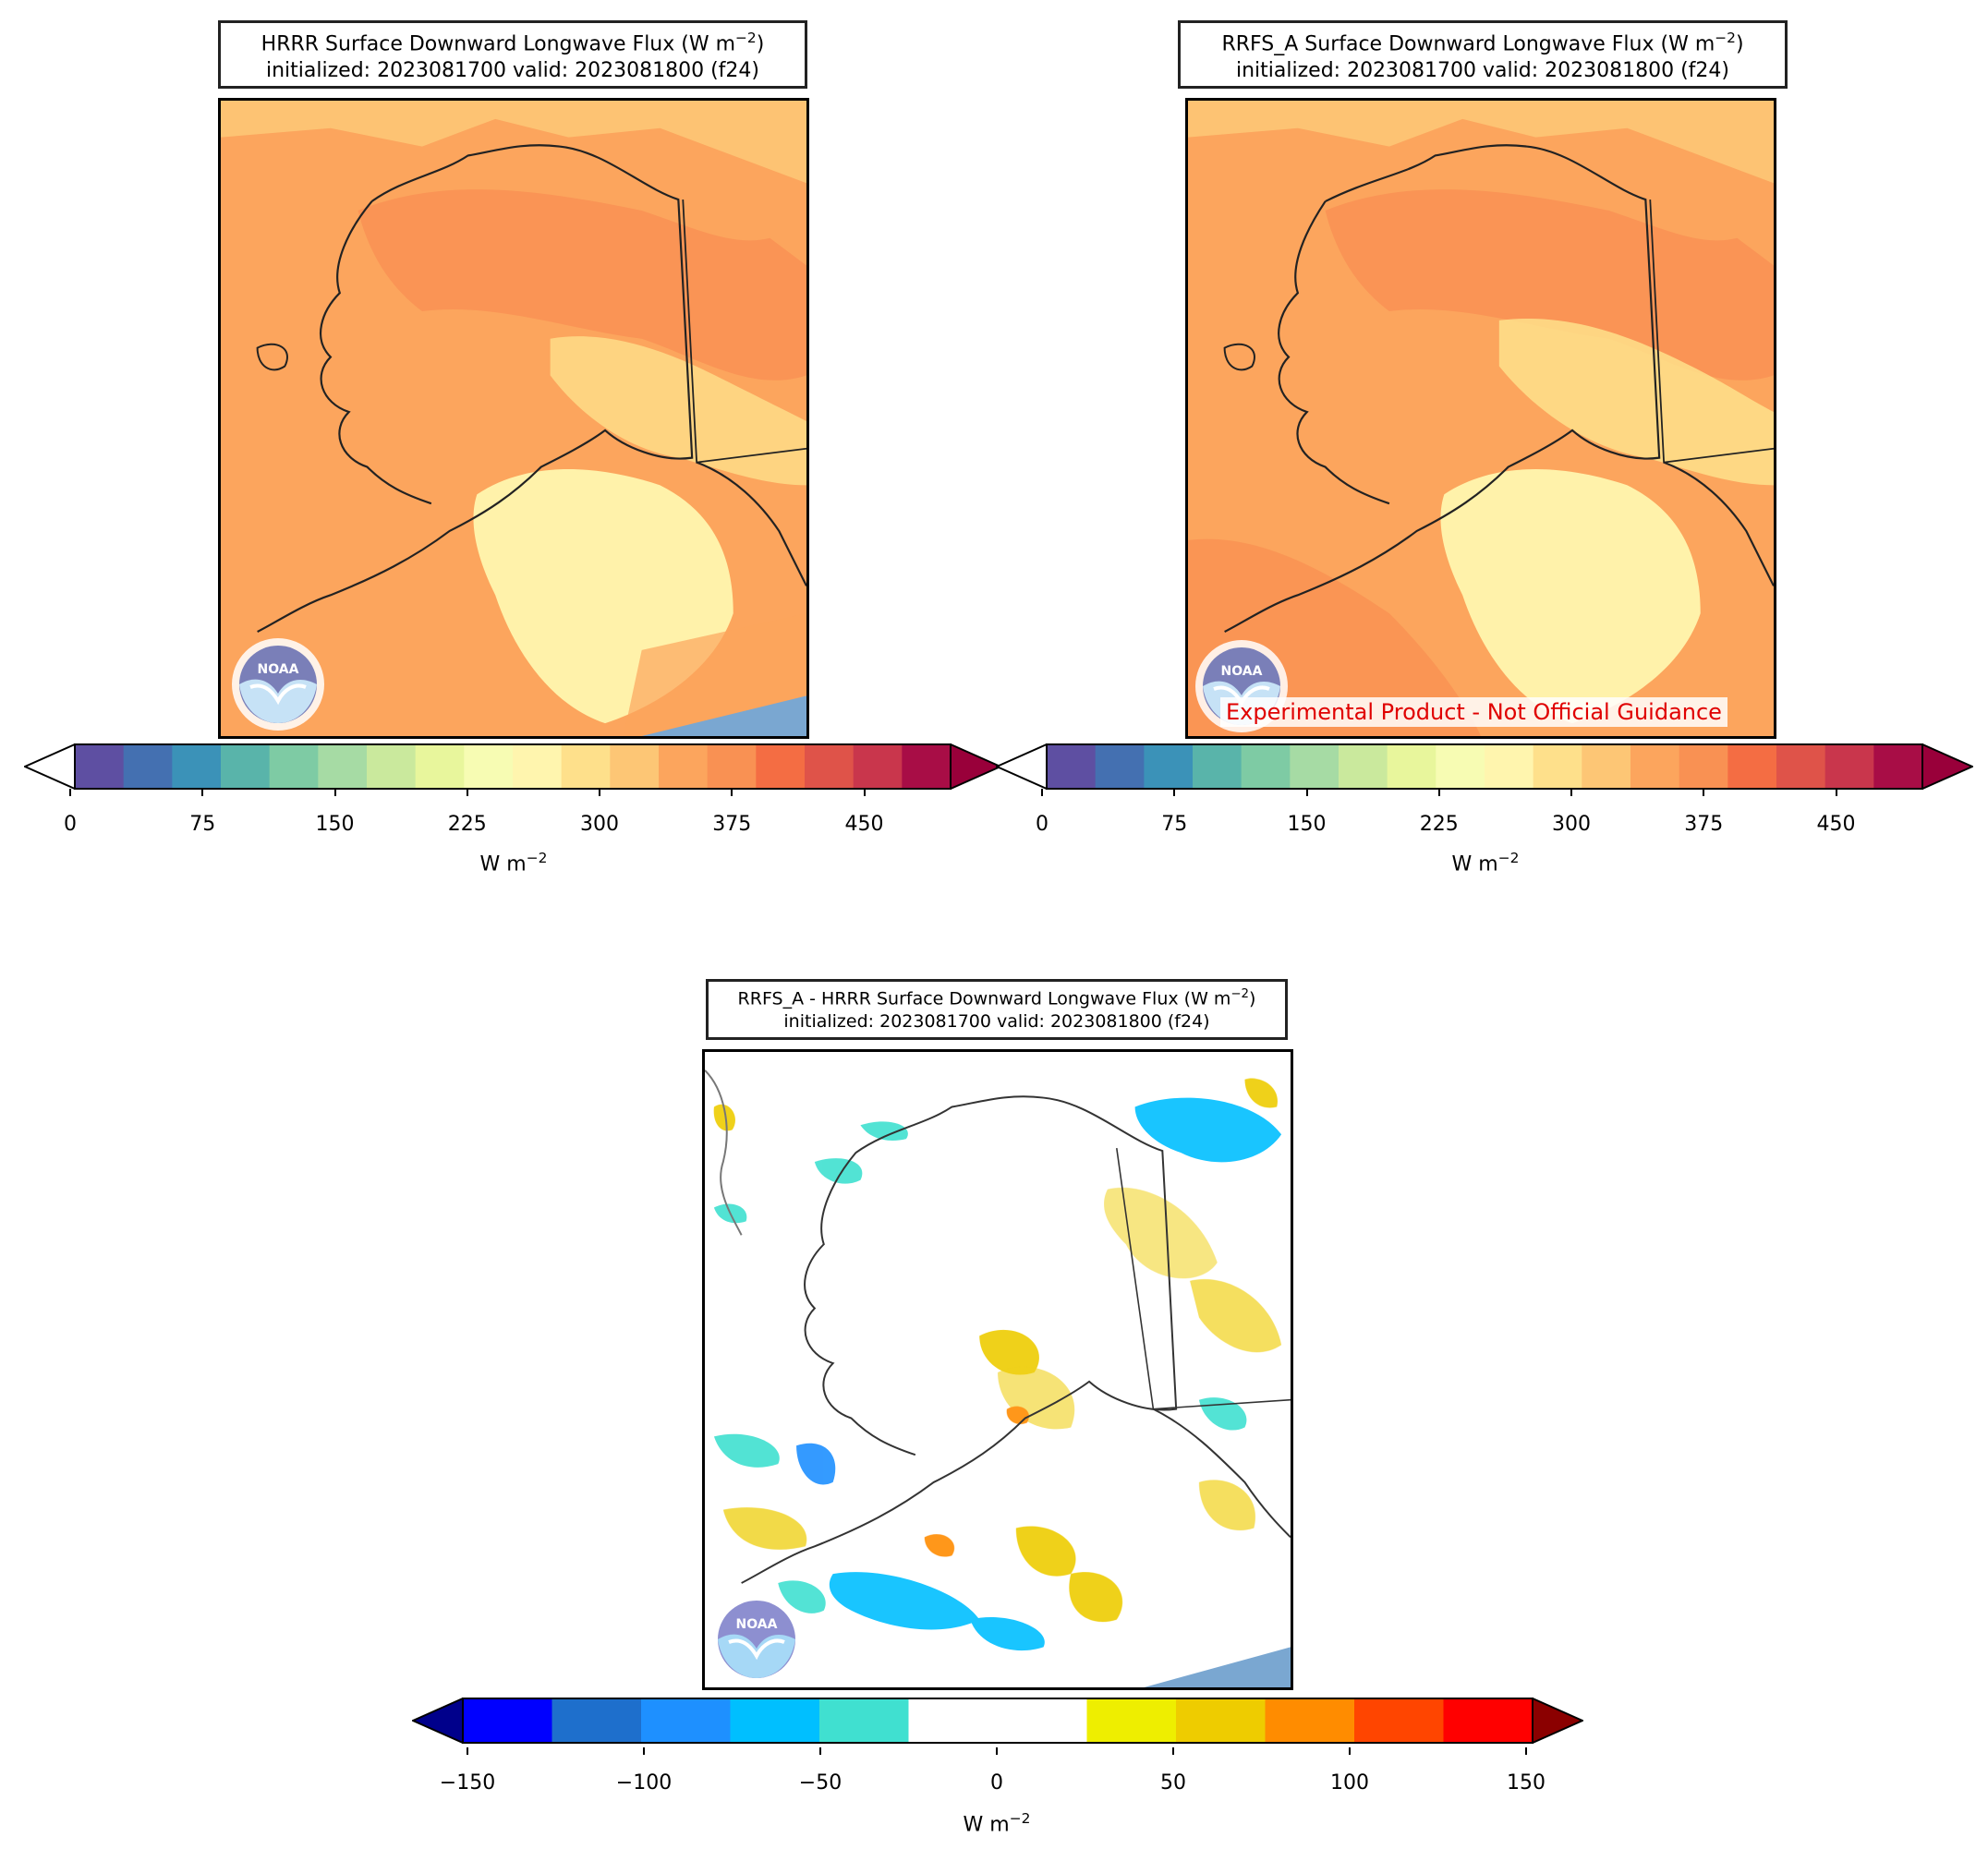  What do you see at coordinates (1549, 285) in the screenshot?
I see `rrfs-flux-warm-band` at bounding box center [1549, 285].